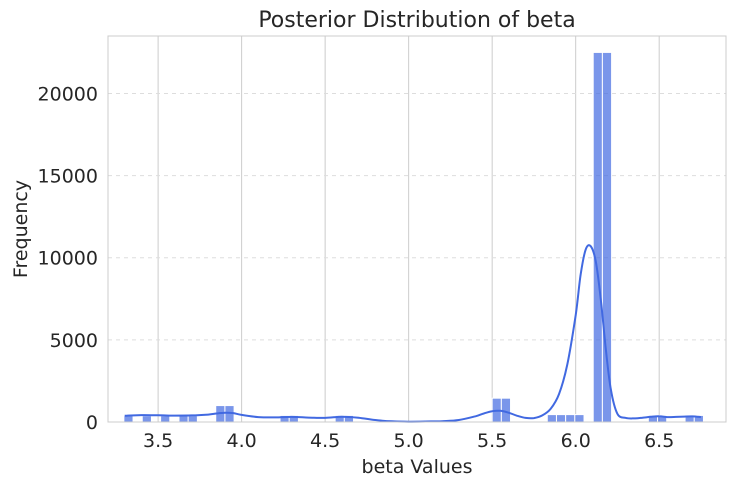 The width and height of the screenshot is (737, 486). What do you see at coordinates (68, 177) in the screenshot?
I see `y-tick-label: 15000` at bounding box center [68, 177].